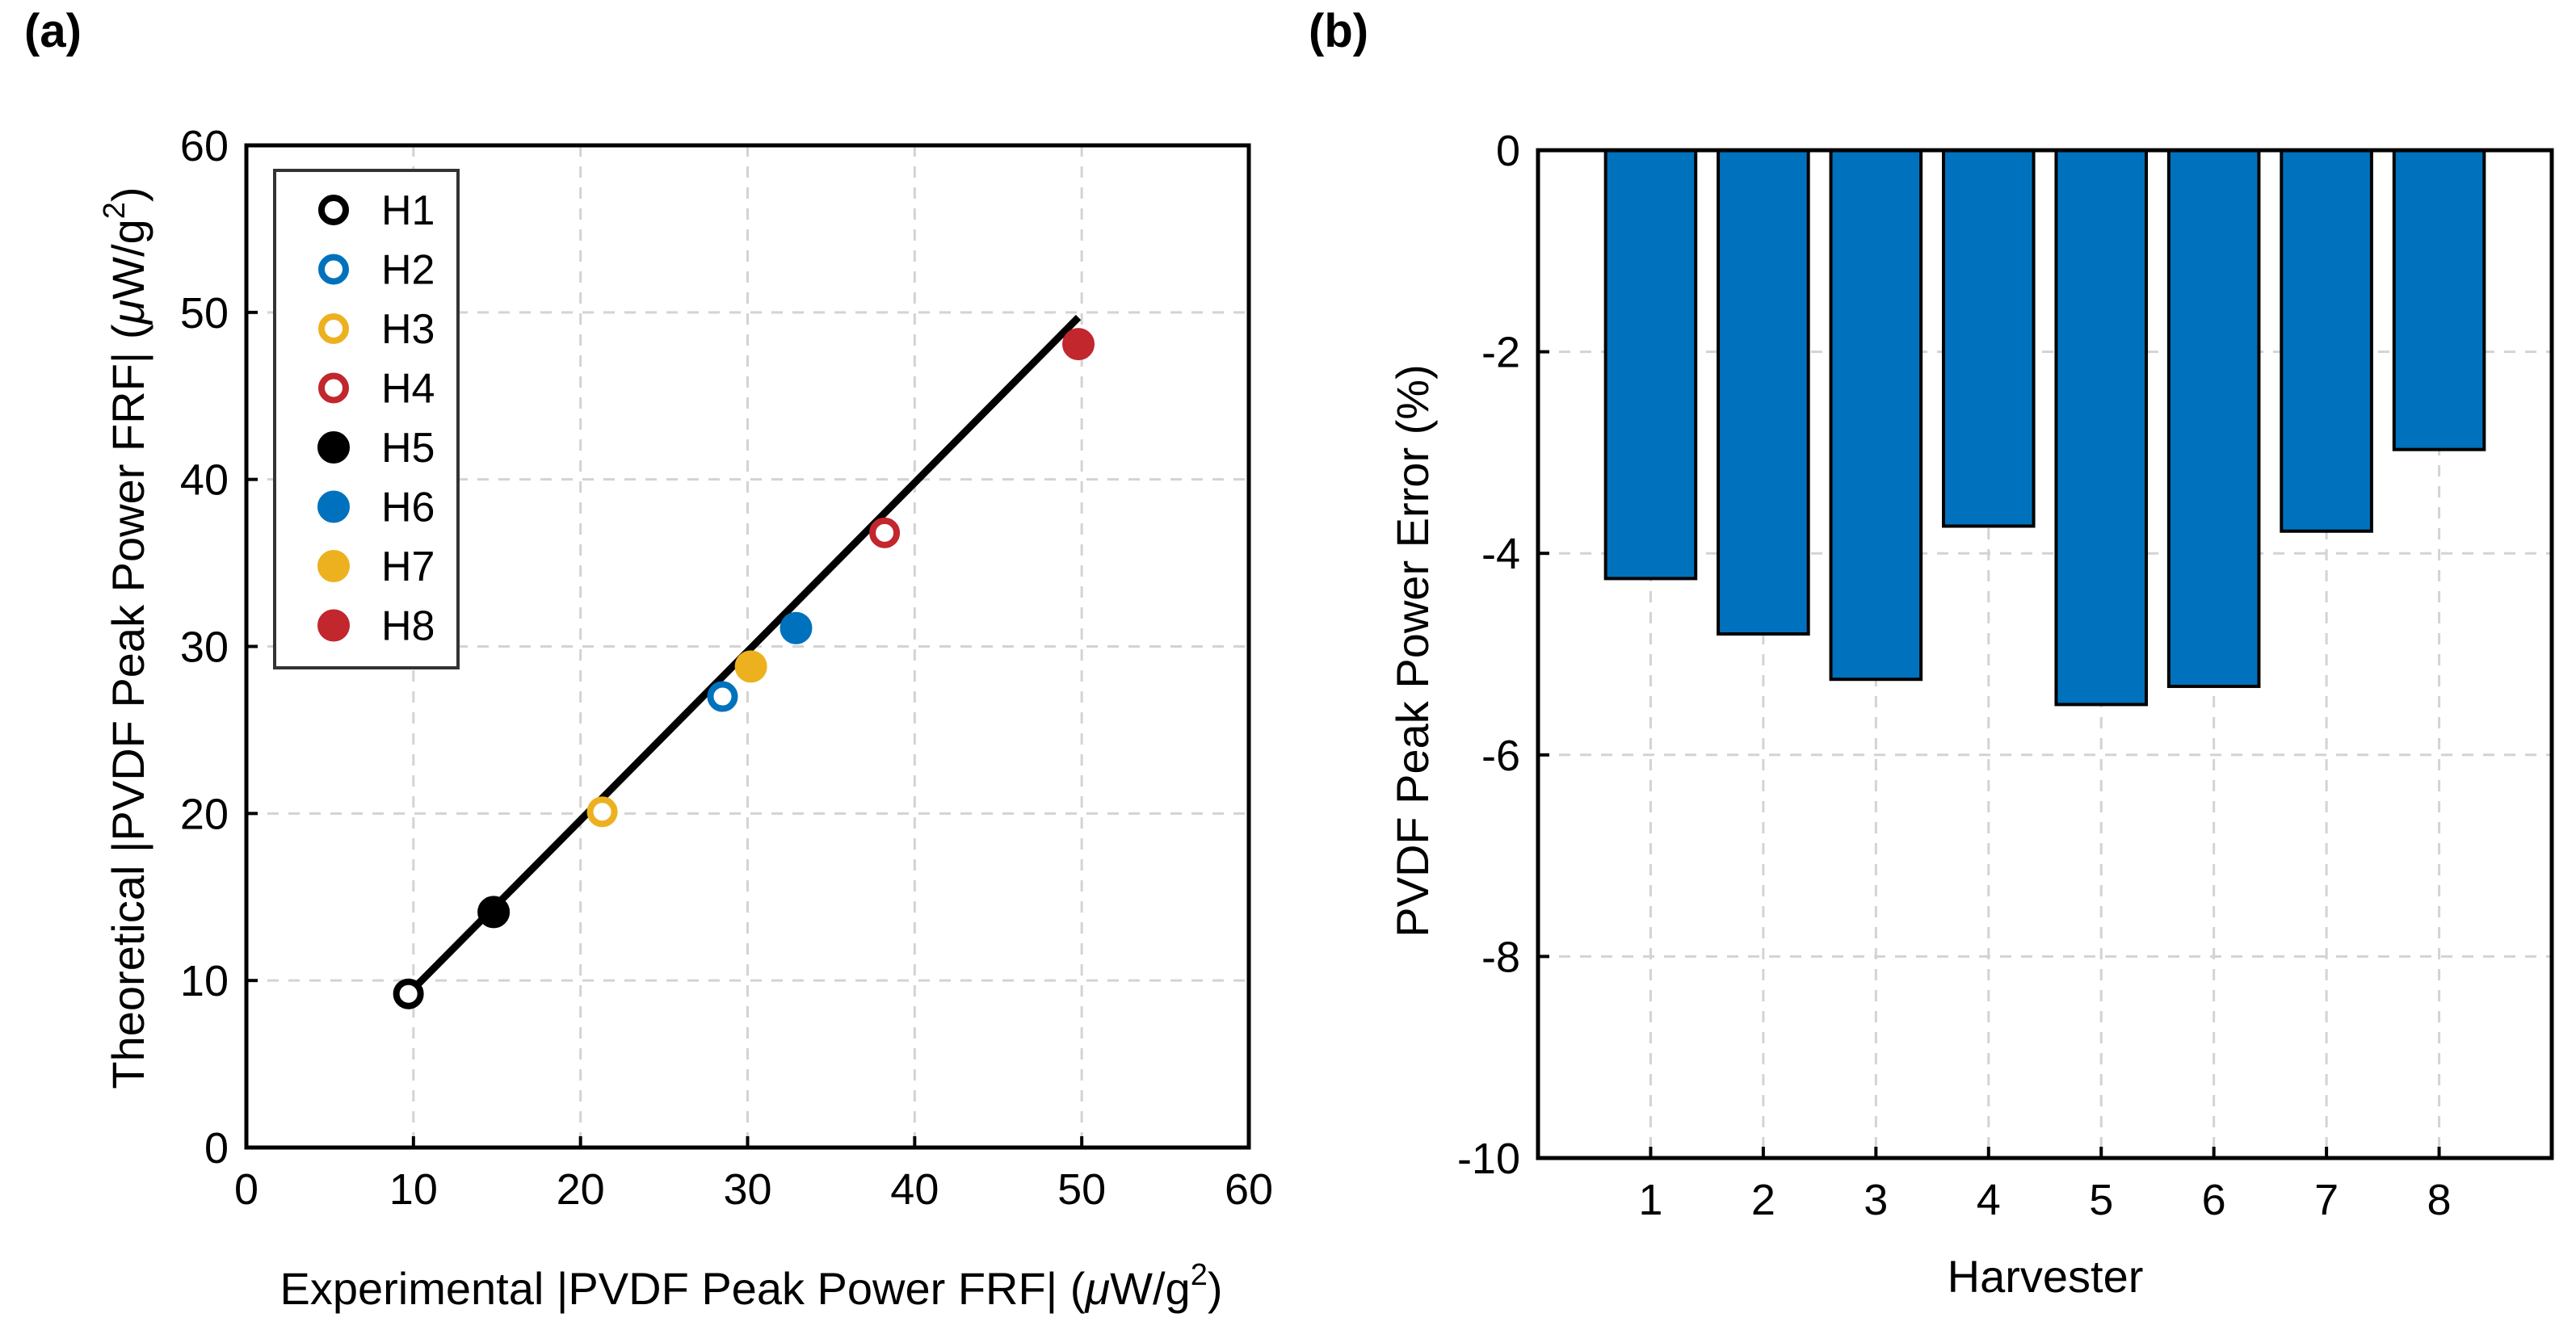 Image resolution: width=2576 pixels, height=1326 pixels. I want to click on x-tick-label: 60, so click(1249, 1189).